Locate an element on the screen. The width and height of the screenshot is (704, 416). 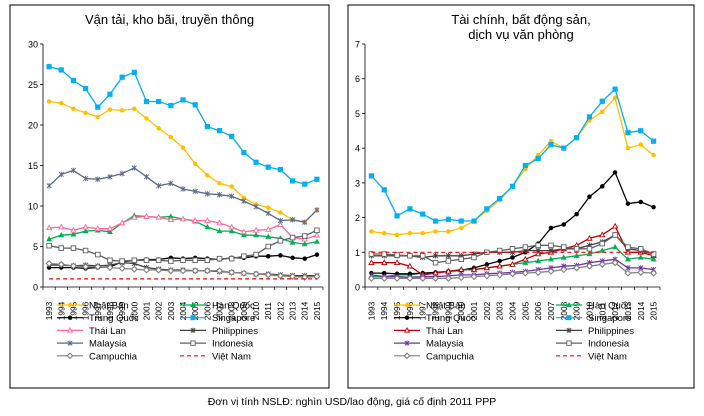
x-tick-label: 2007 is located at coordinates (220, 310).